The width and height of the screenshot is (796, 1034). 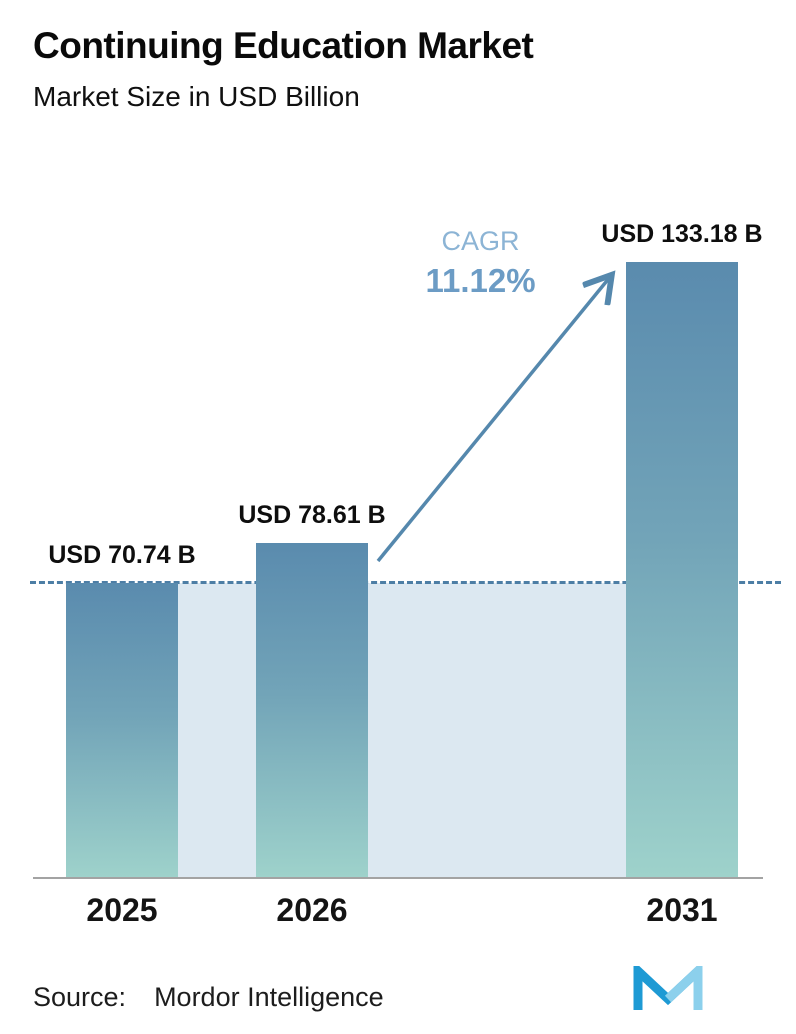 What do you see at coordinates (122, 555) in the screenshot?
I see `bar-value-label: USD 70.74 B` at bounding box center [122, 555].